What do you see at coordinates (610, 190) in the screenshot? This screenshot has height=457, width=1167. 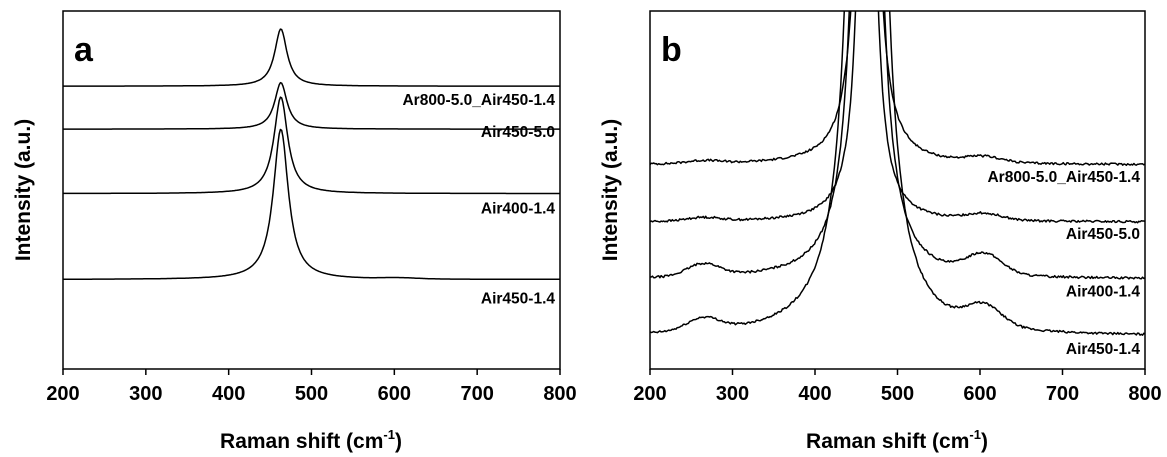 I see `panel-b-y-axis-label: Intensity (a.u.)` at bounding box center [610, 190].